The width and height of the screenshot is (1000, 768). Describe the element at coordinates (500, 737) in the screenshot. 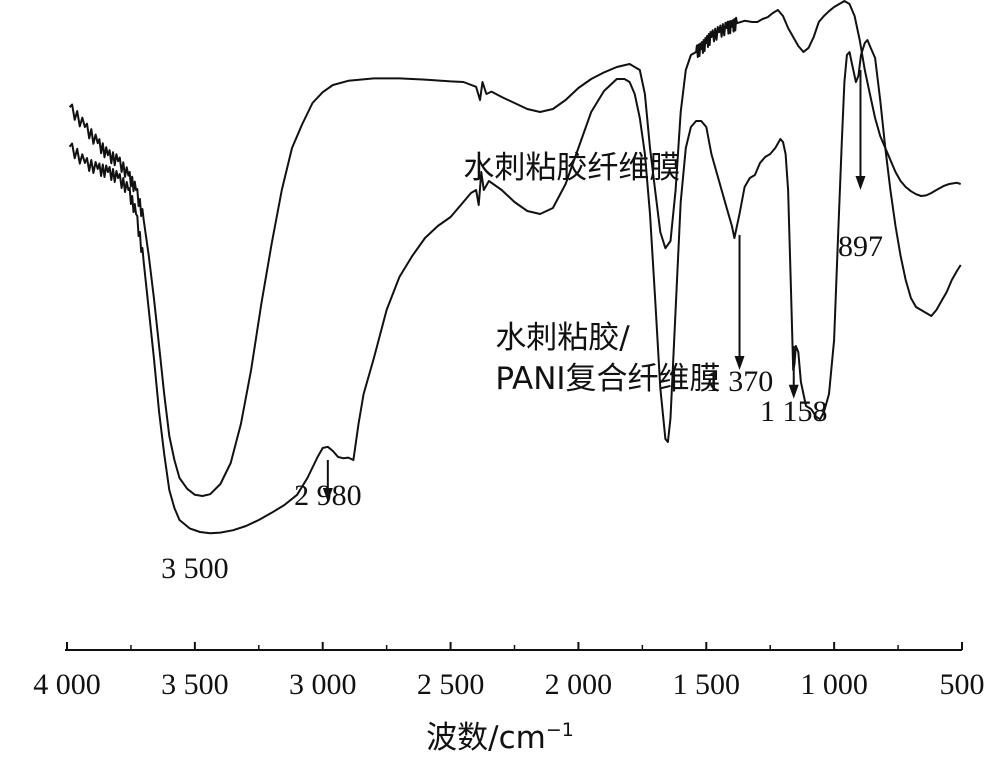

I see `x-axis-title: 波数/cm−1` at that location.